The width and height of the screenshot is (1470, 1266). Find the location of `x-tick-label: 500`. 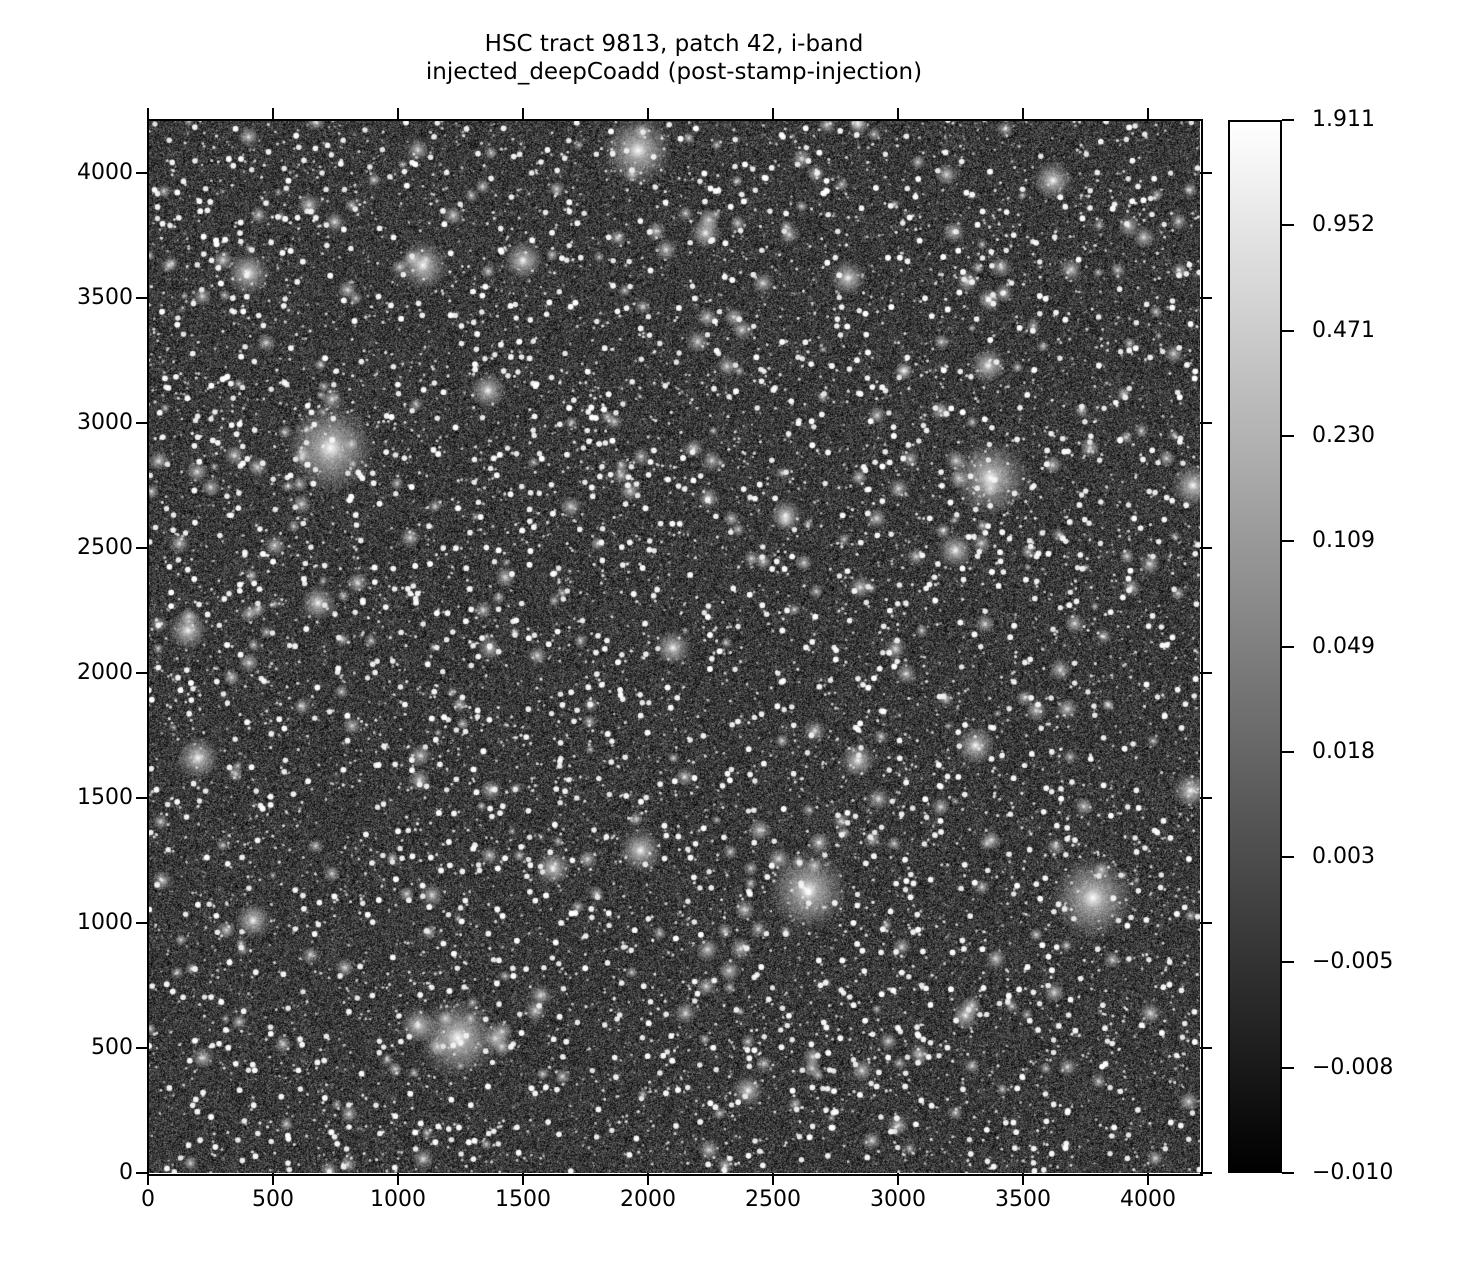

x-tick-label: 500 is located at coordinates (273, 1199).